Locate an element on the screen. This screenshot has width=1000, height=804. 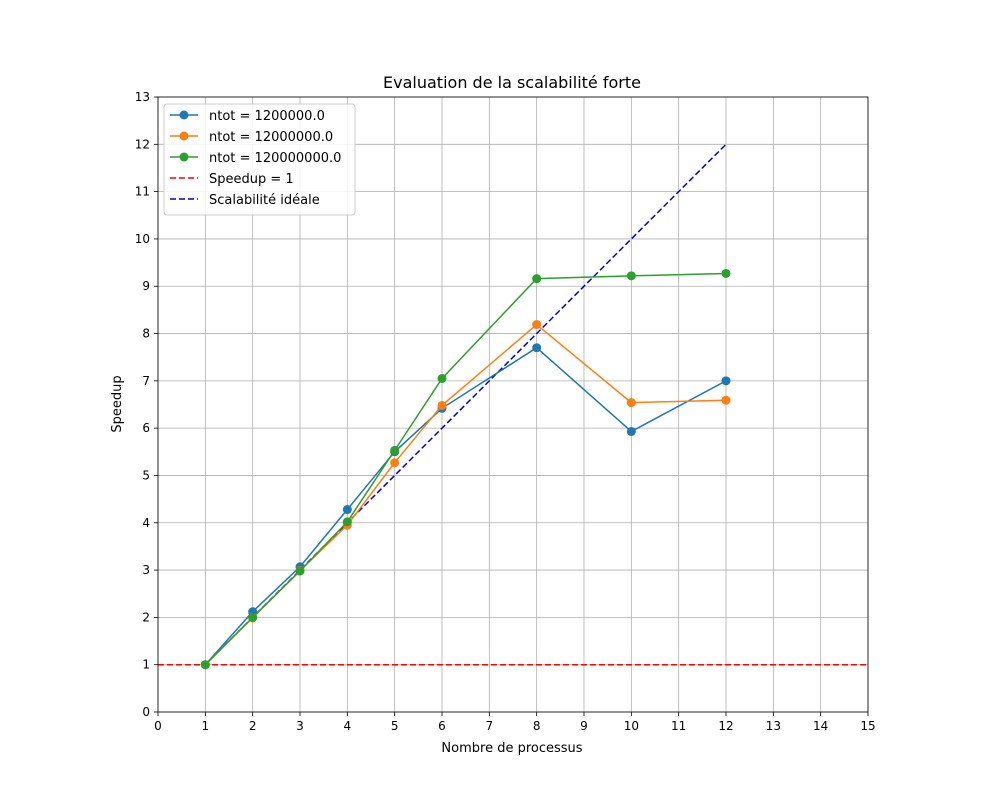
y-tick-label: 8 is located at coordinates (146, 334).